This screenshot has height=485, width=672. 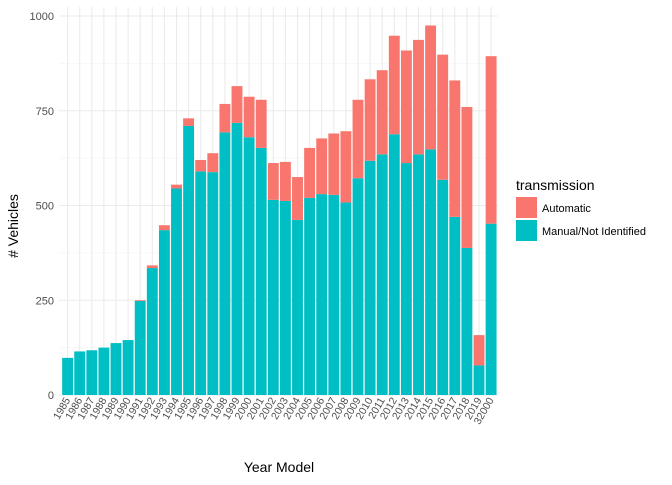 I want to click on bar-manual-1994, so click(x=176, y=291).